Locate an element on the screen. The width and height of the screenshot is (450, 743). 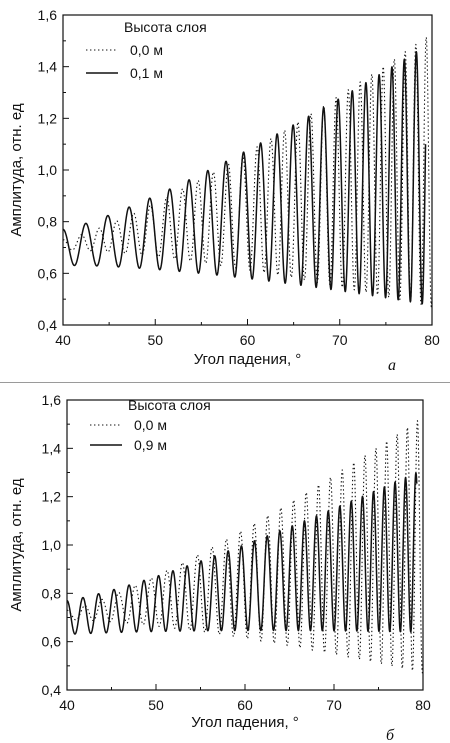
y-tick-label-a: 1,0 is located at coordinates (48, 170).